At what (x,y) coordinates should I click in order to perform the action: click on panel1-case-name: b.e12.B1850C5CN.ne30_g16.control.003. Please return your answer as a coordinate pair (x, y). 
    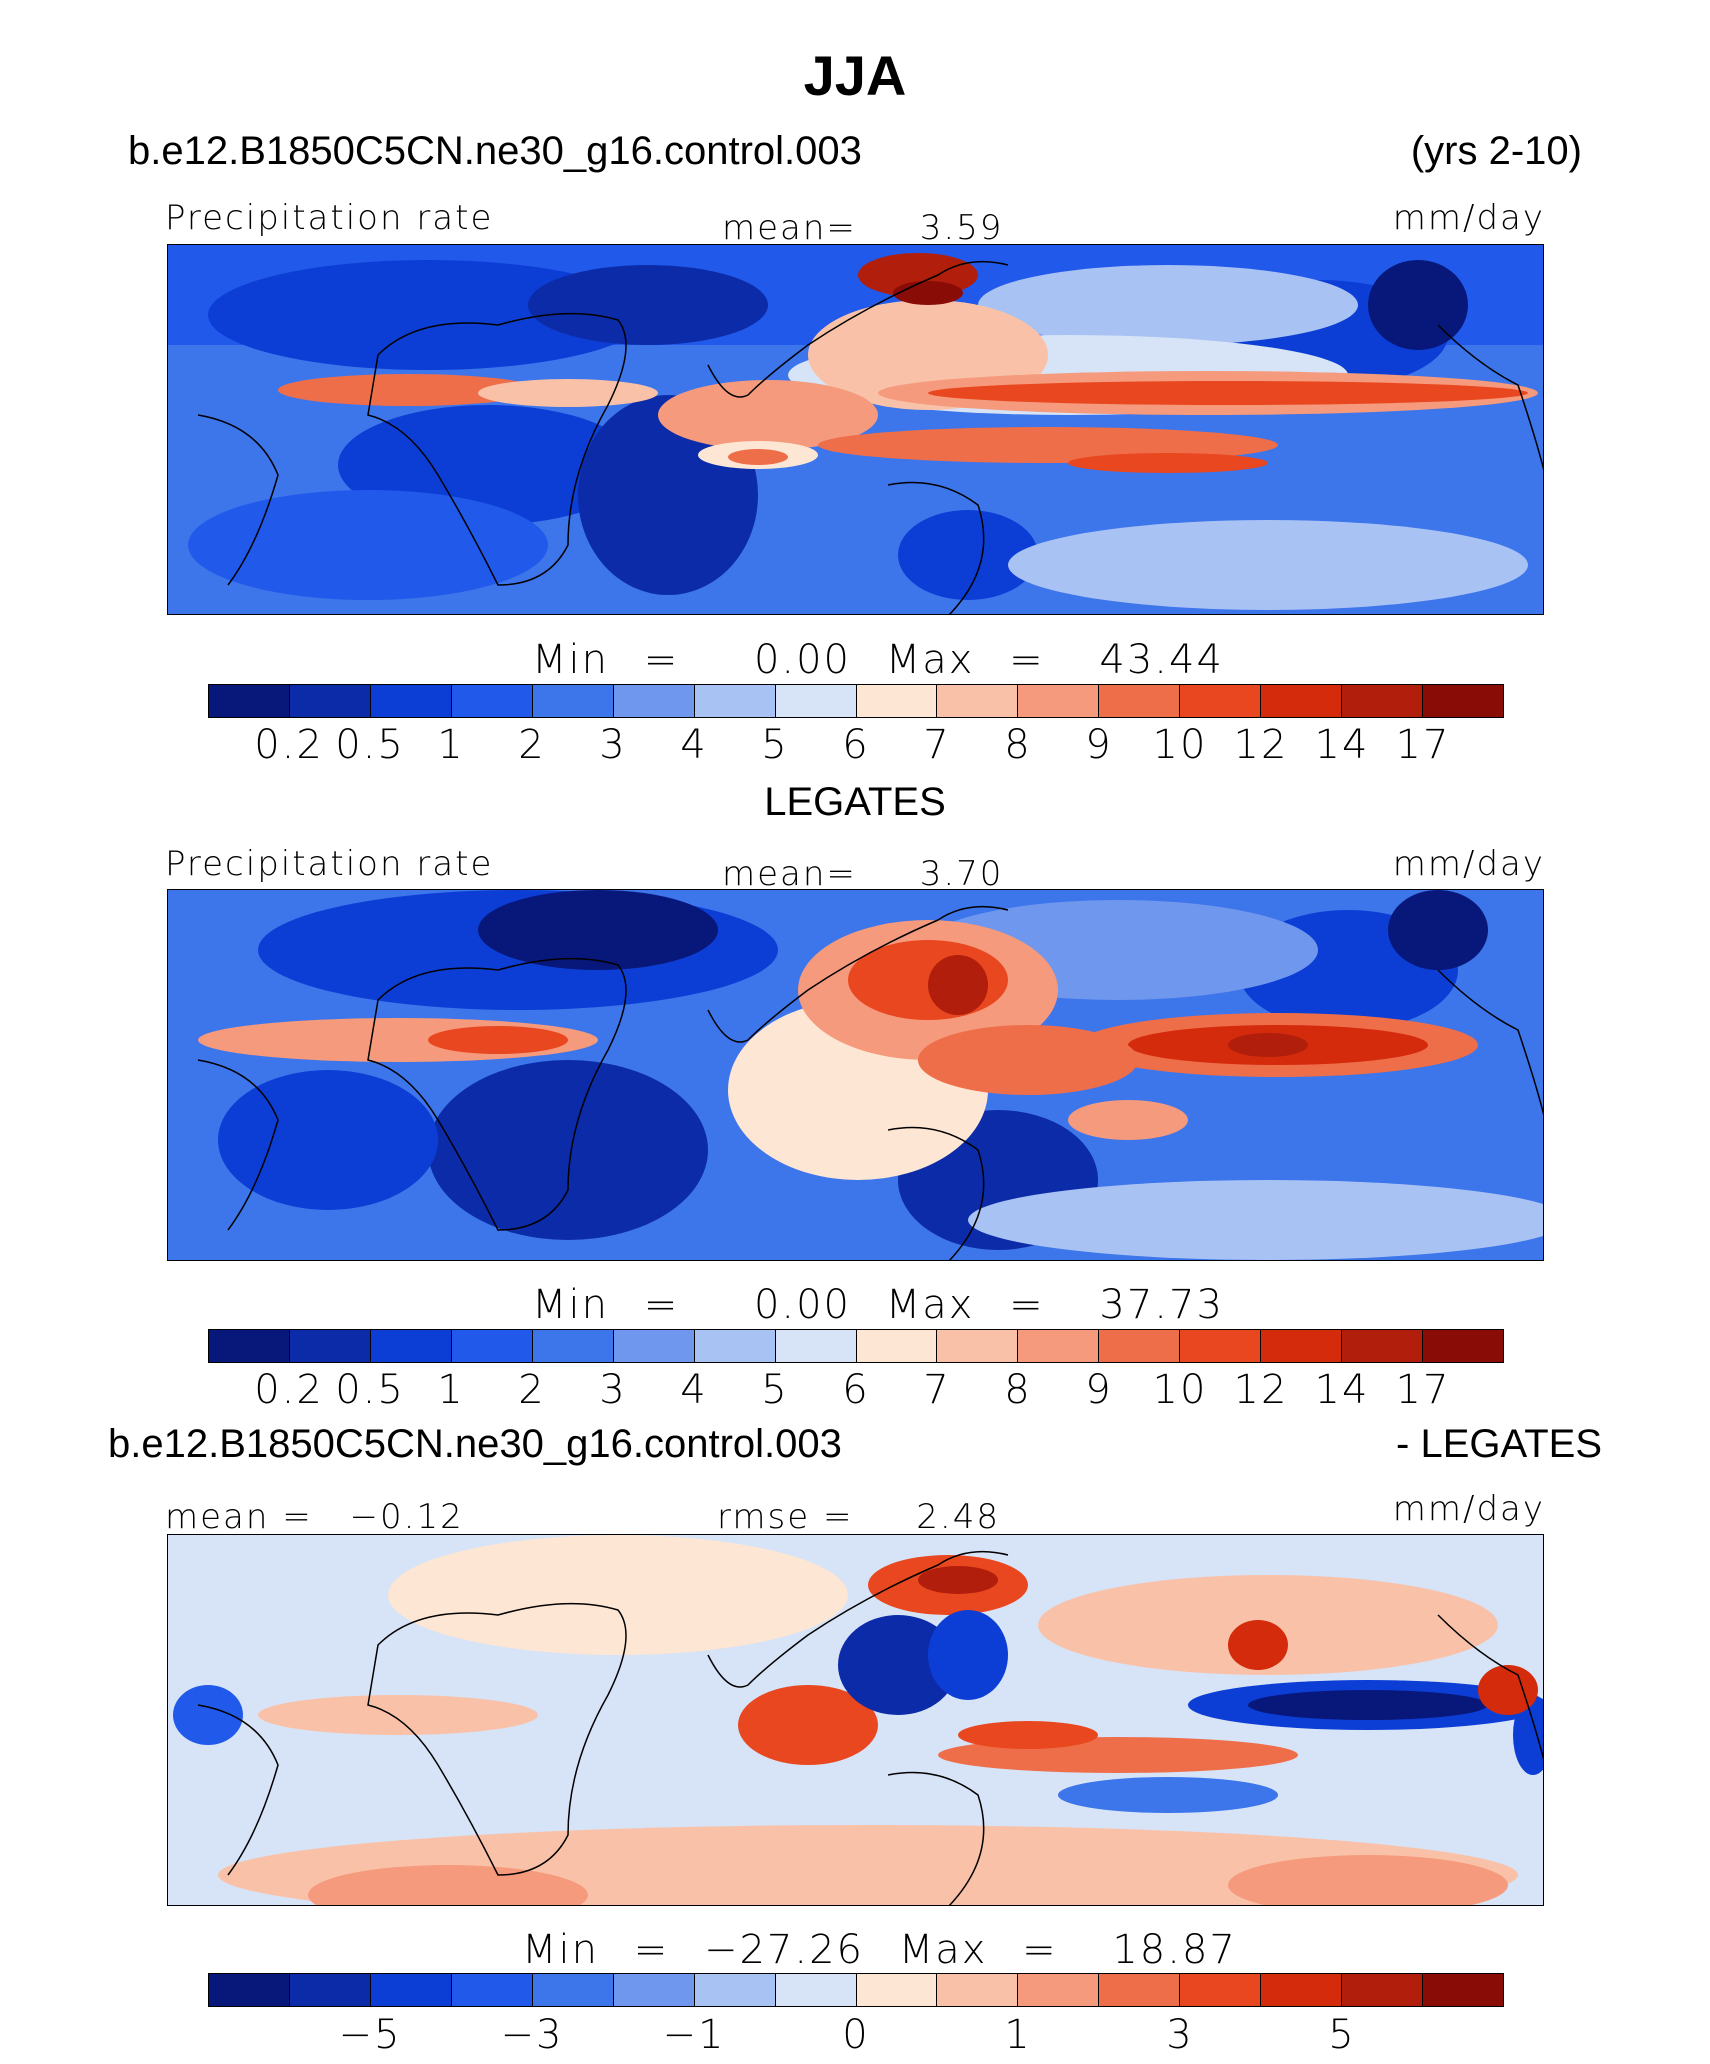
    Looking at the image, I should click on (495, 151).